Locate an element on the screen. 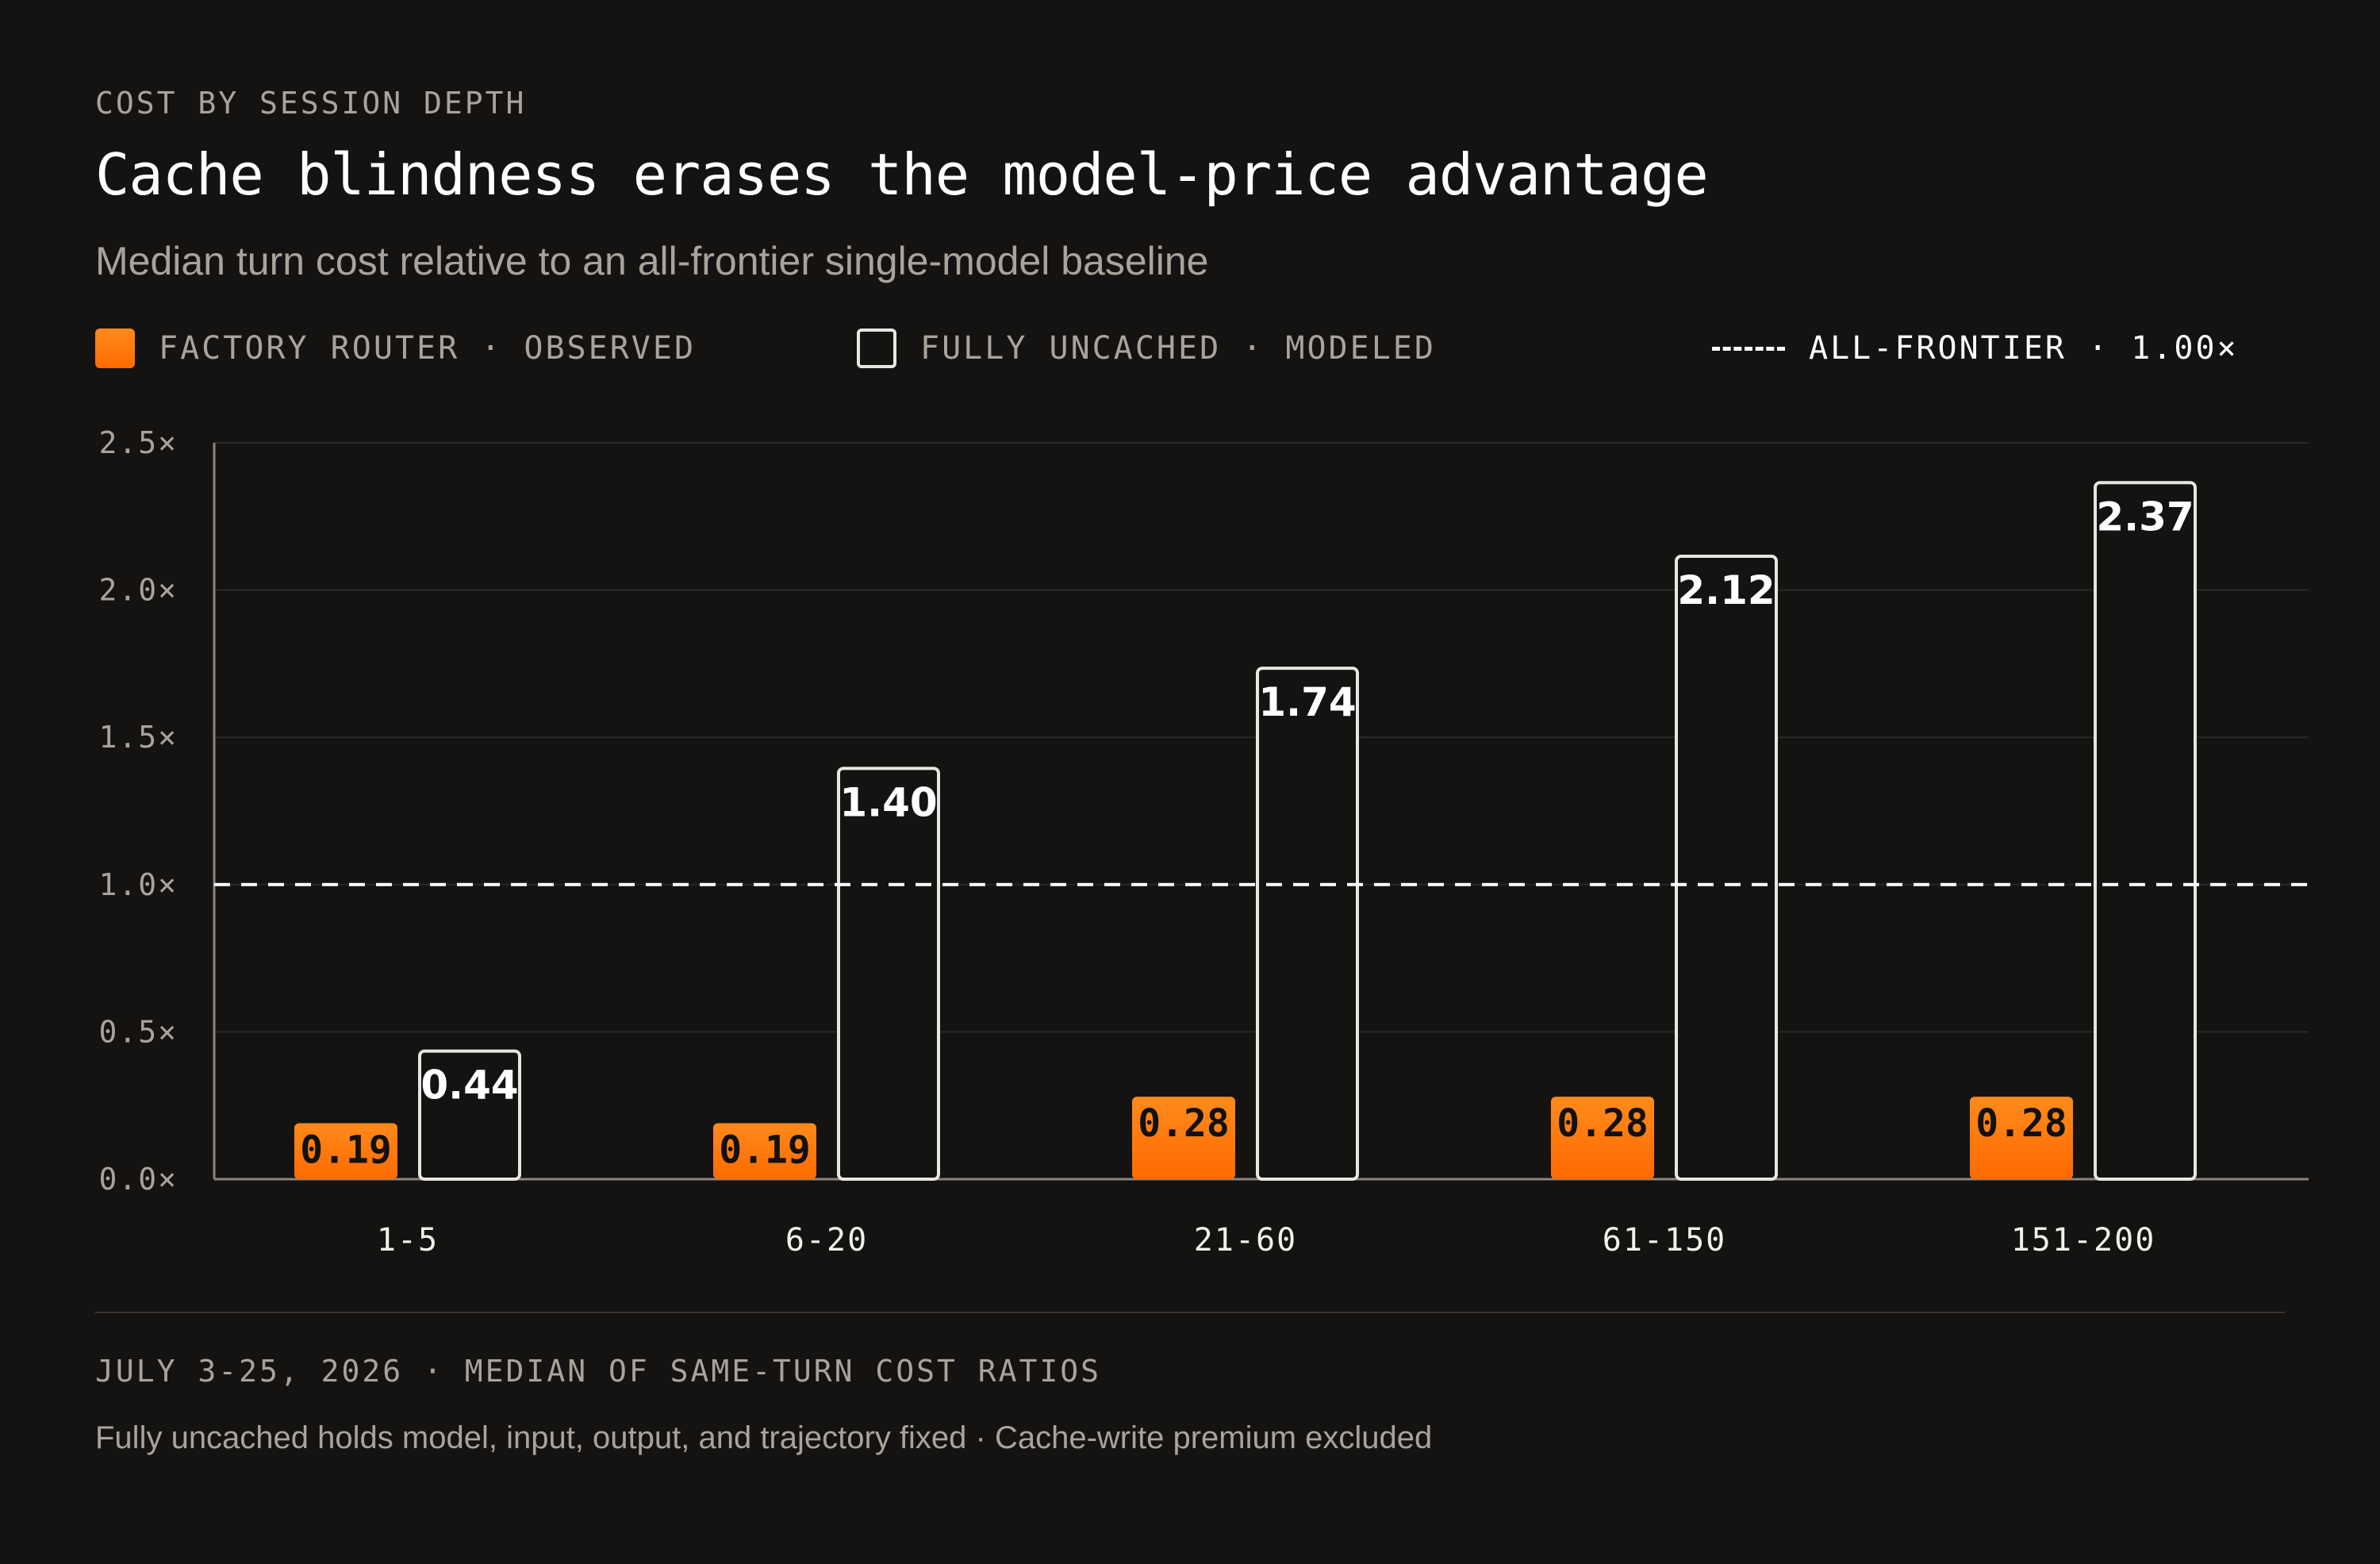 Image resolution: width=2380 pixels, height=1564 pixels. legend-modeled-label: FULLY UNCACHED · MODELED is located at coordinates (1178, 348).